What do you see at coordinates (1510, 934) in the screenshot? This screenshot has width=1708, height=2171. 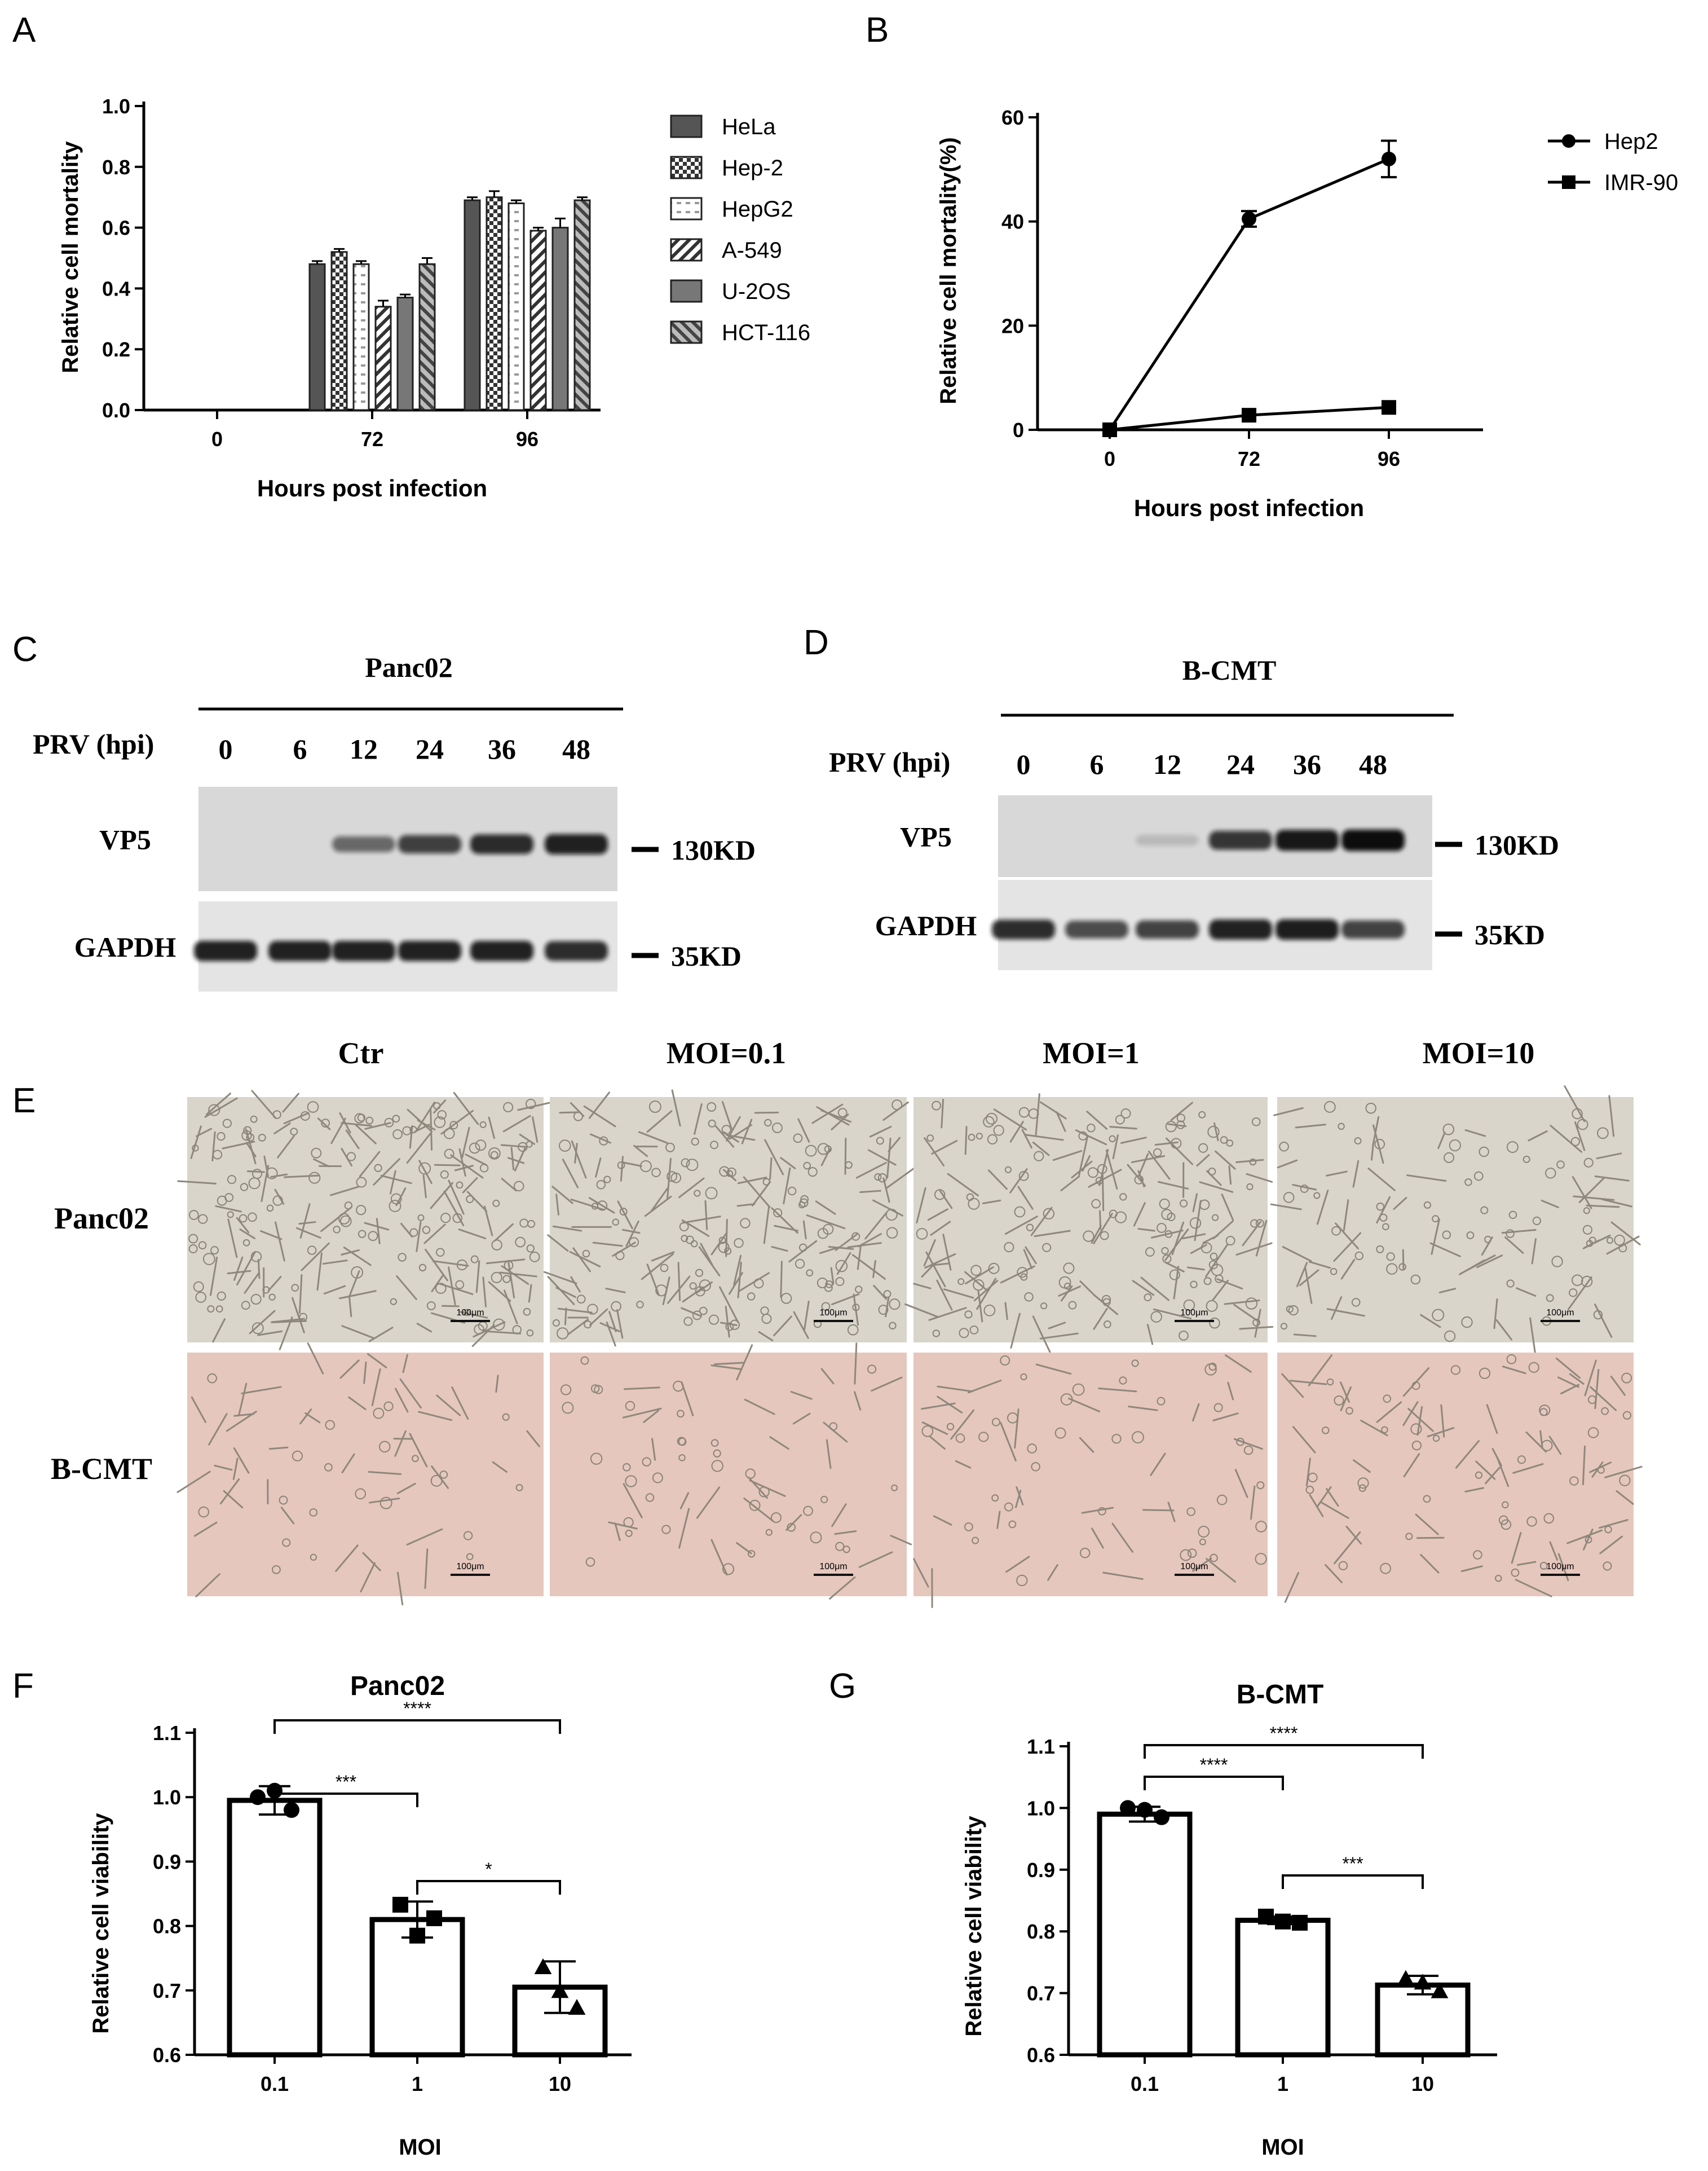 I see `blot-d-marker-label: 35KD` at bounding box center [1510, 934].